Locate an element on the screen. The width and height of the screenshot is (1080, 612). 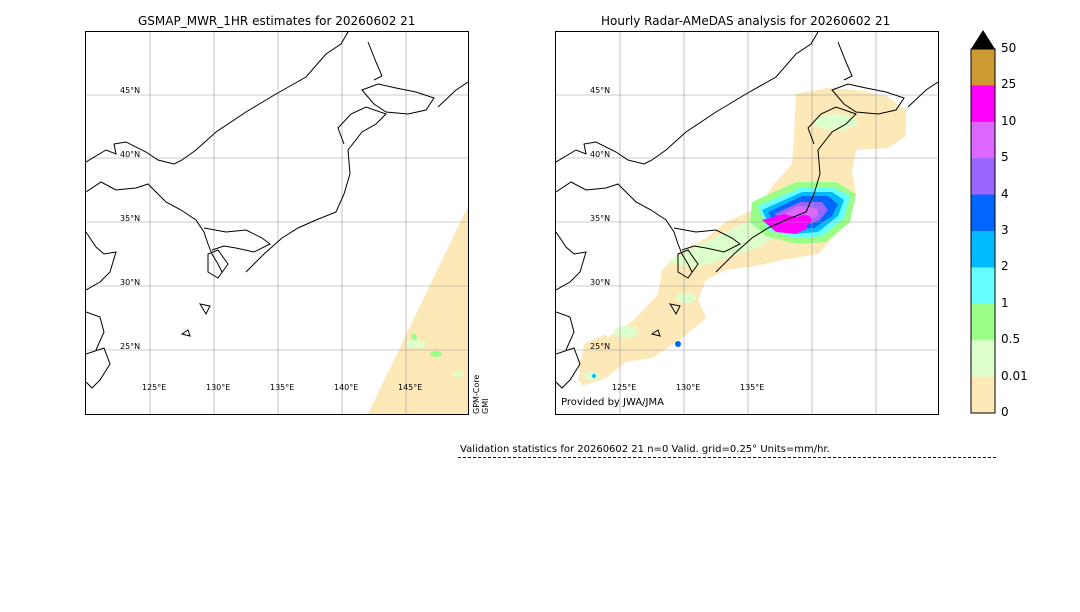
colorbar is located at coordinates (983, 222).